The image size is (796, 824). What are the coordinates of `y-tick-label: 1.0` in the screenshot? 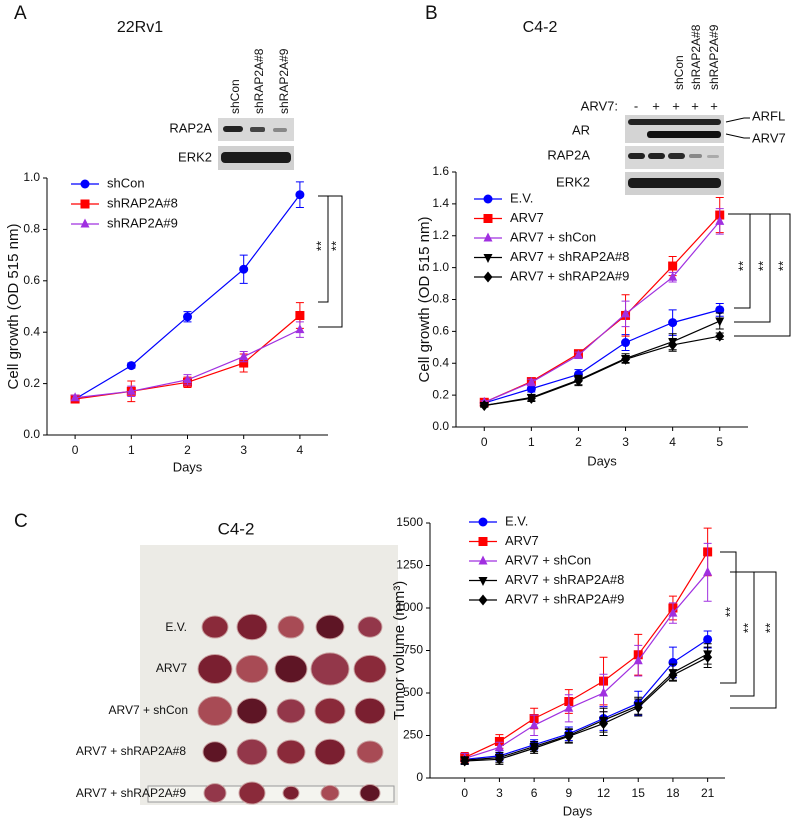 It's located at (440, 267).